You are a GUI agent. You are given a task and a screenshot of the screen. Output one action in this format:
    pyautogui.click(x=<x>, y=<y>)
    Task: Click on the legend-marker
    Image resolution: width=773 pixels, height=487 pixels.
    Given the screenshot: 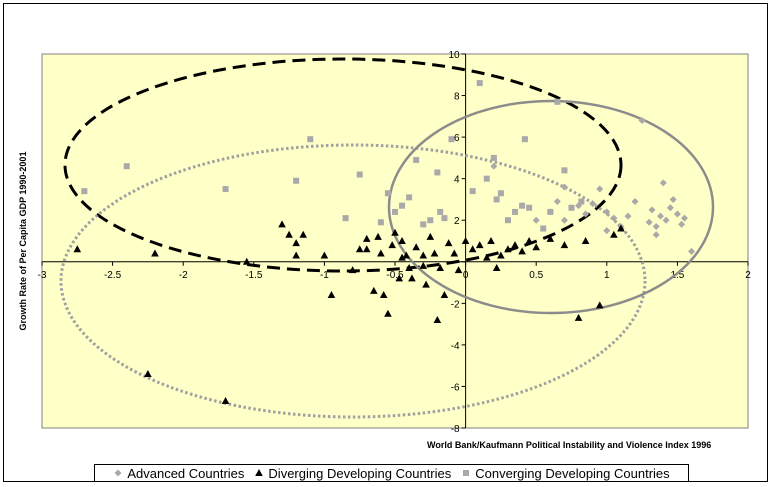 What is the action you would take?
    pyautogui.click(x=259, y=472)
    